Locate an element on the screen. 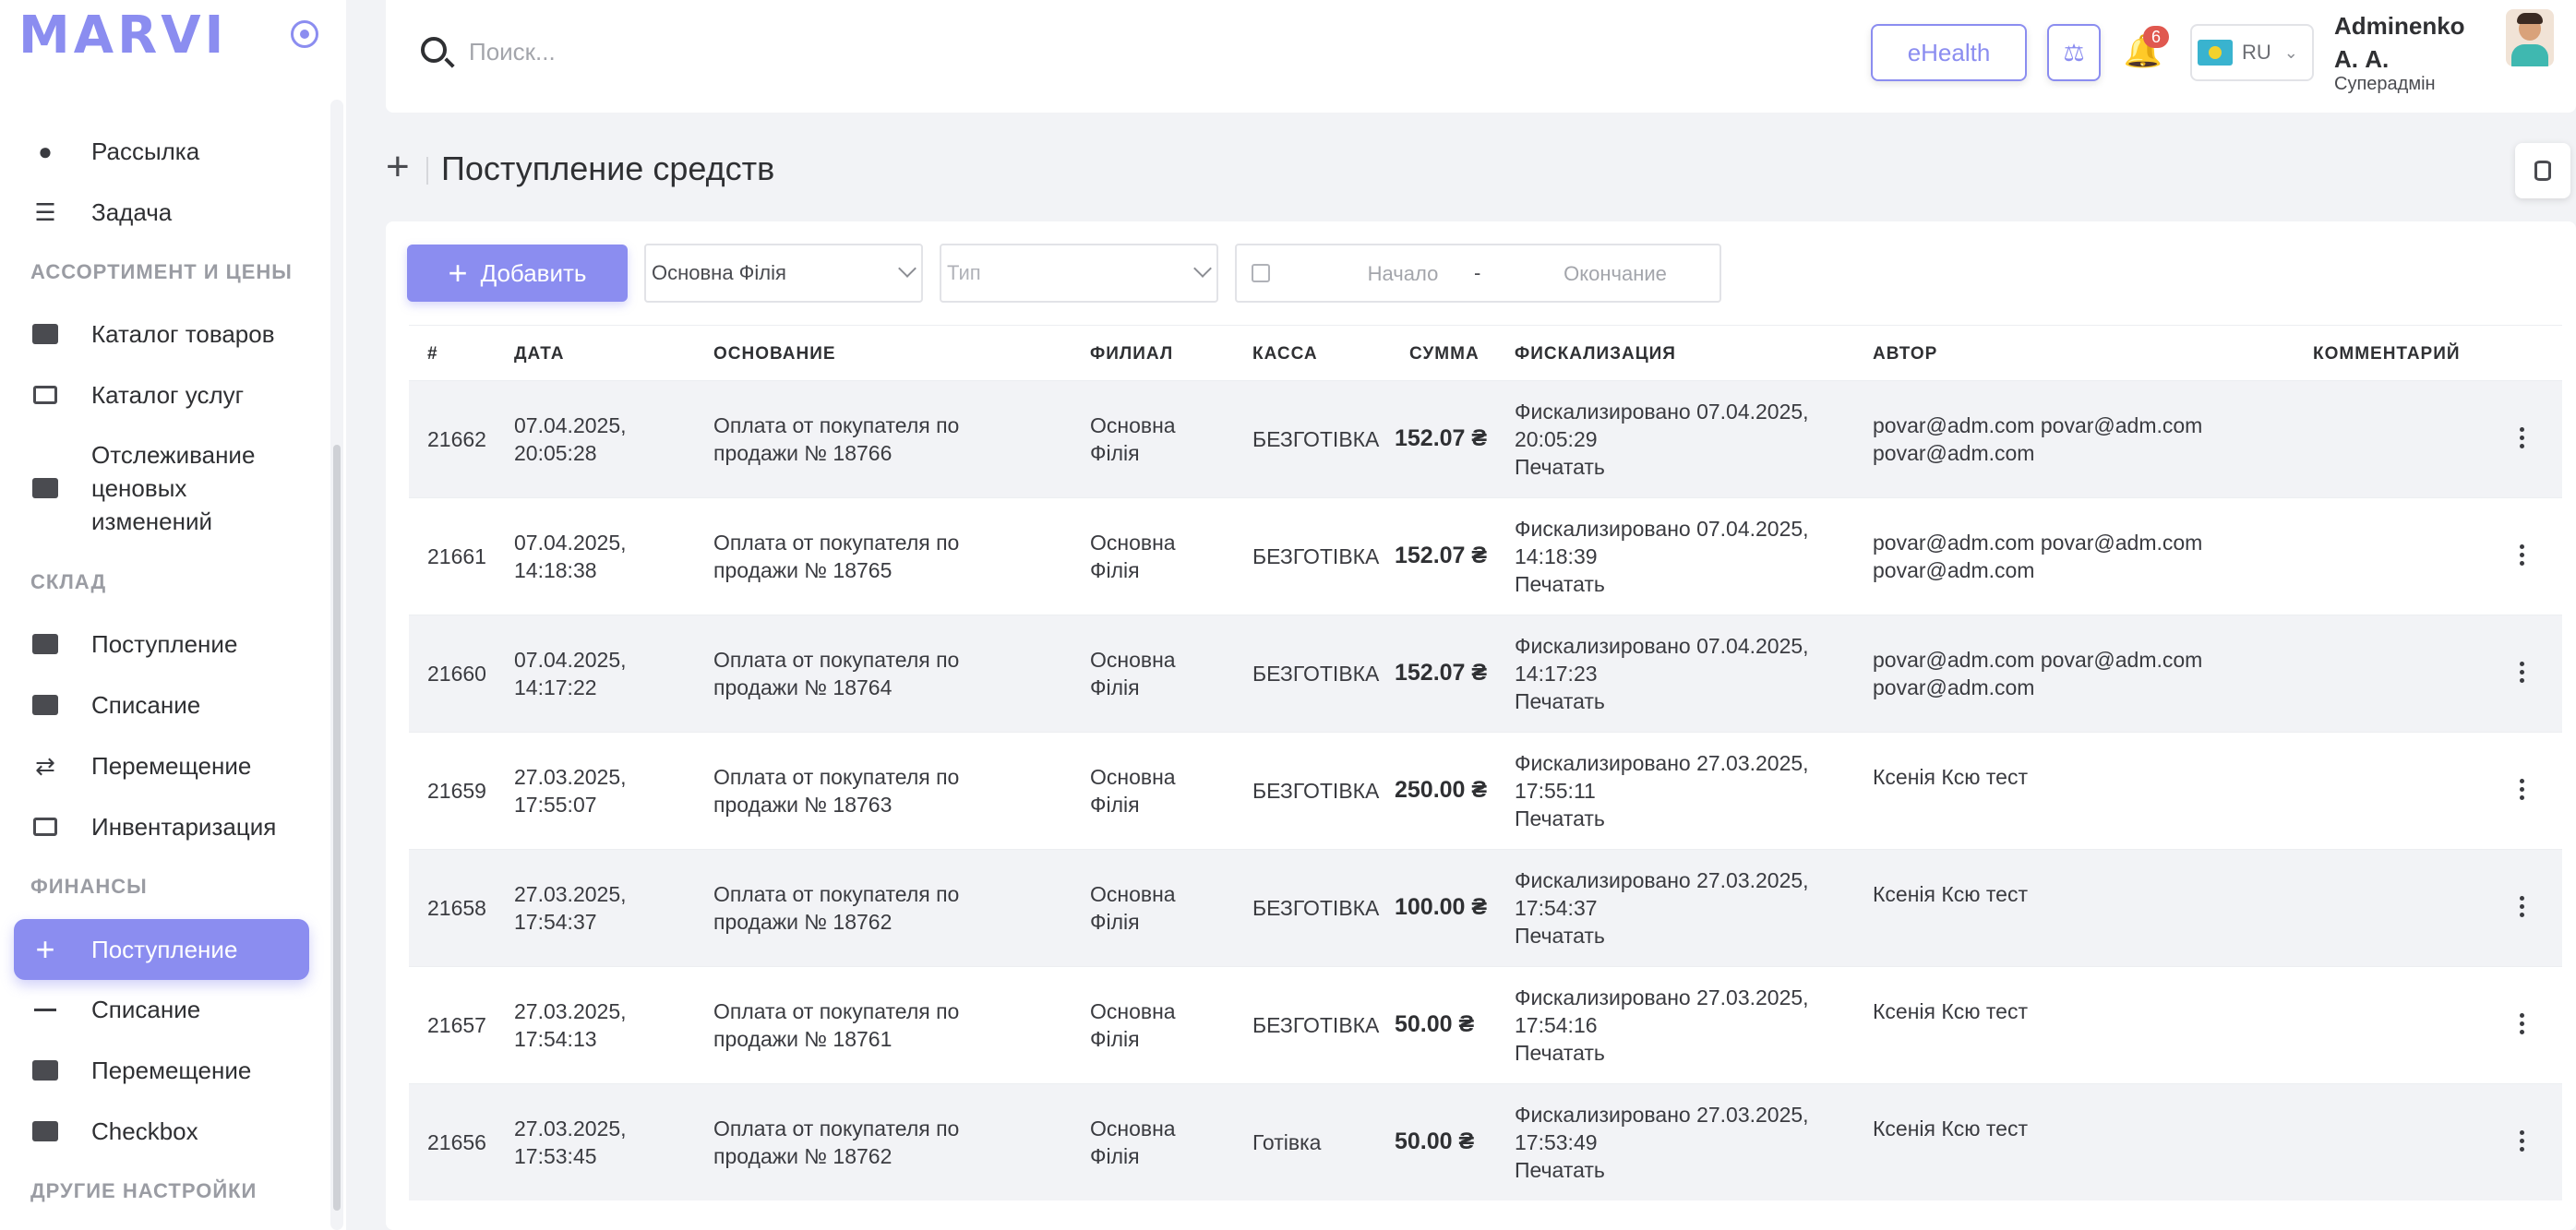  marvi-logo: MARVI is located at coordinates (123, 36).